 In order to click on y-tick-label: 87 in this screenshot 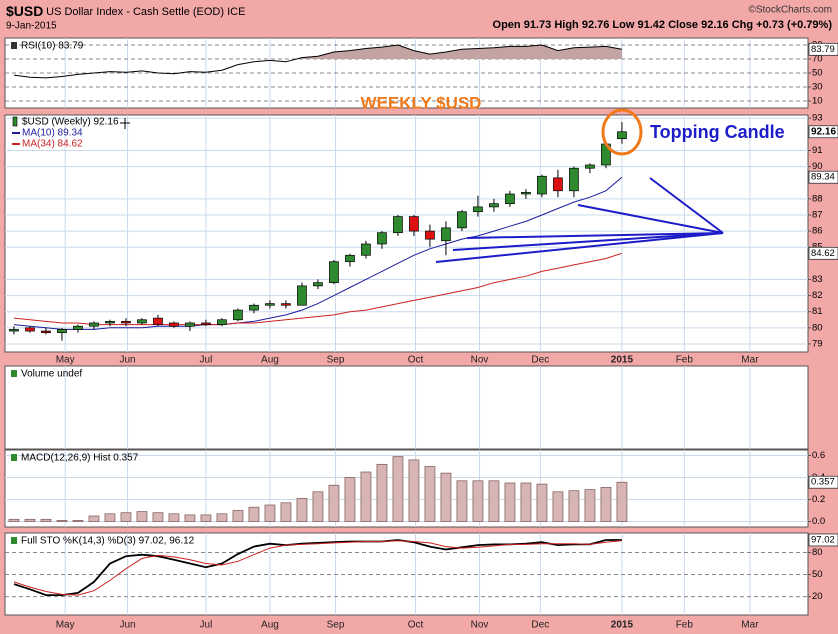, I will do `click(817, 214)`.